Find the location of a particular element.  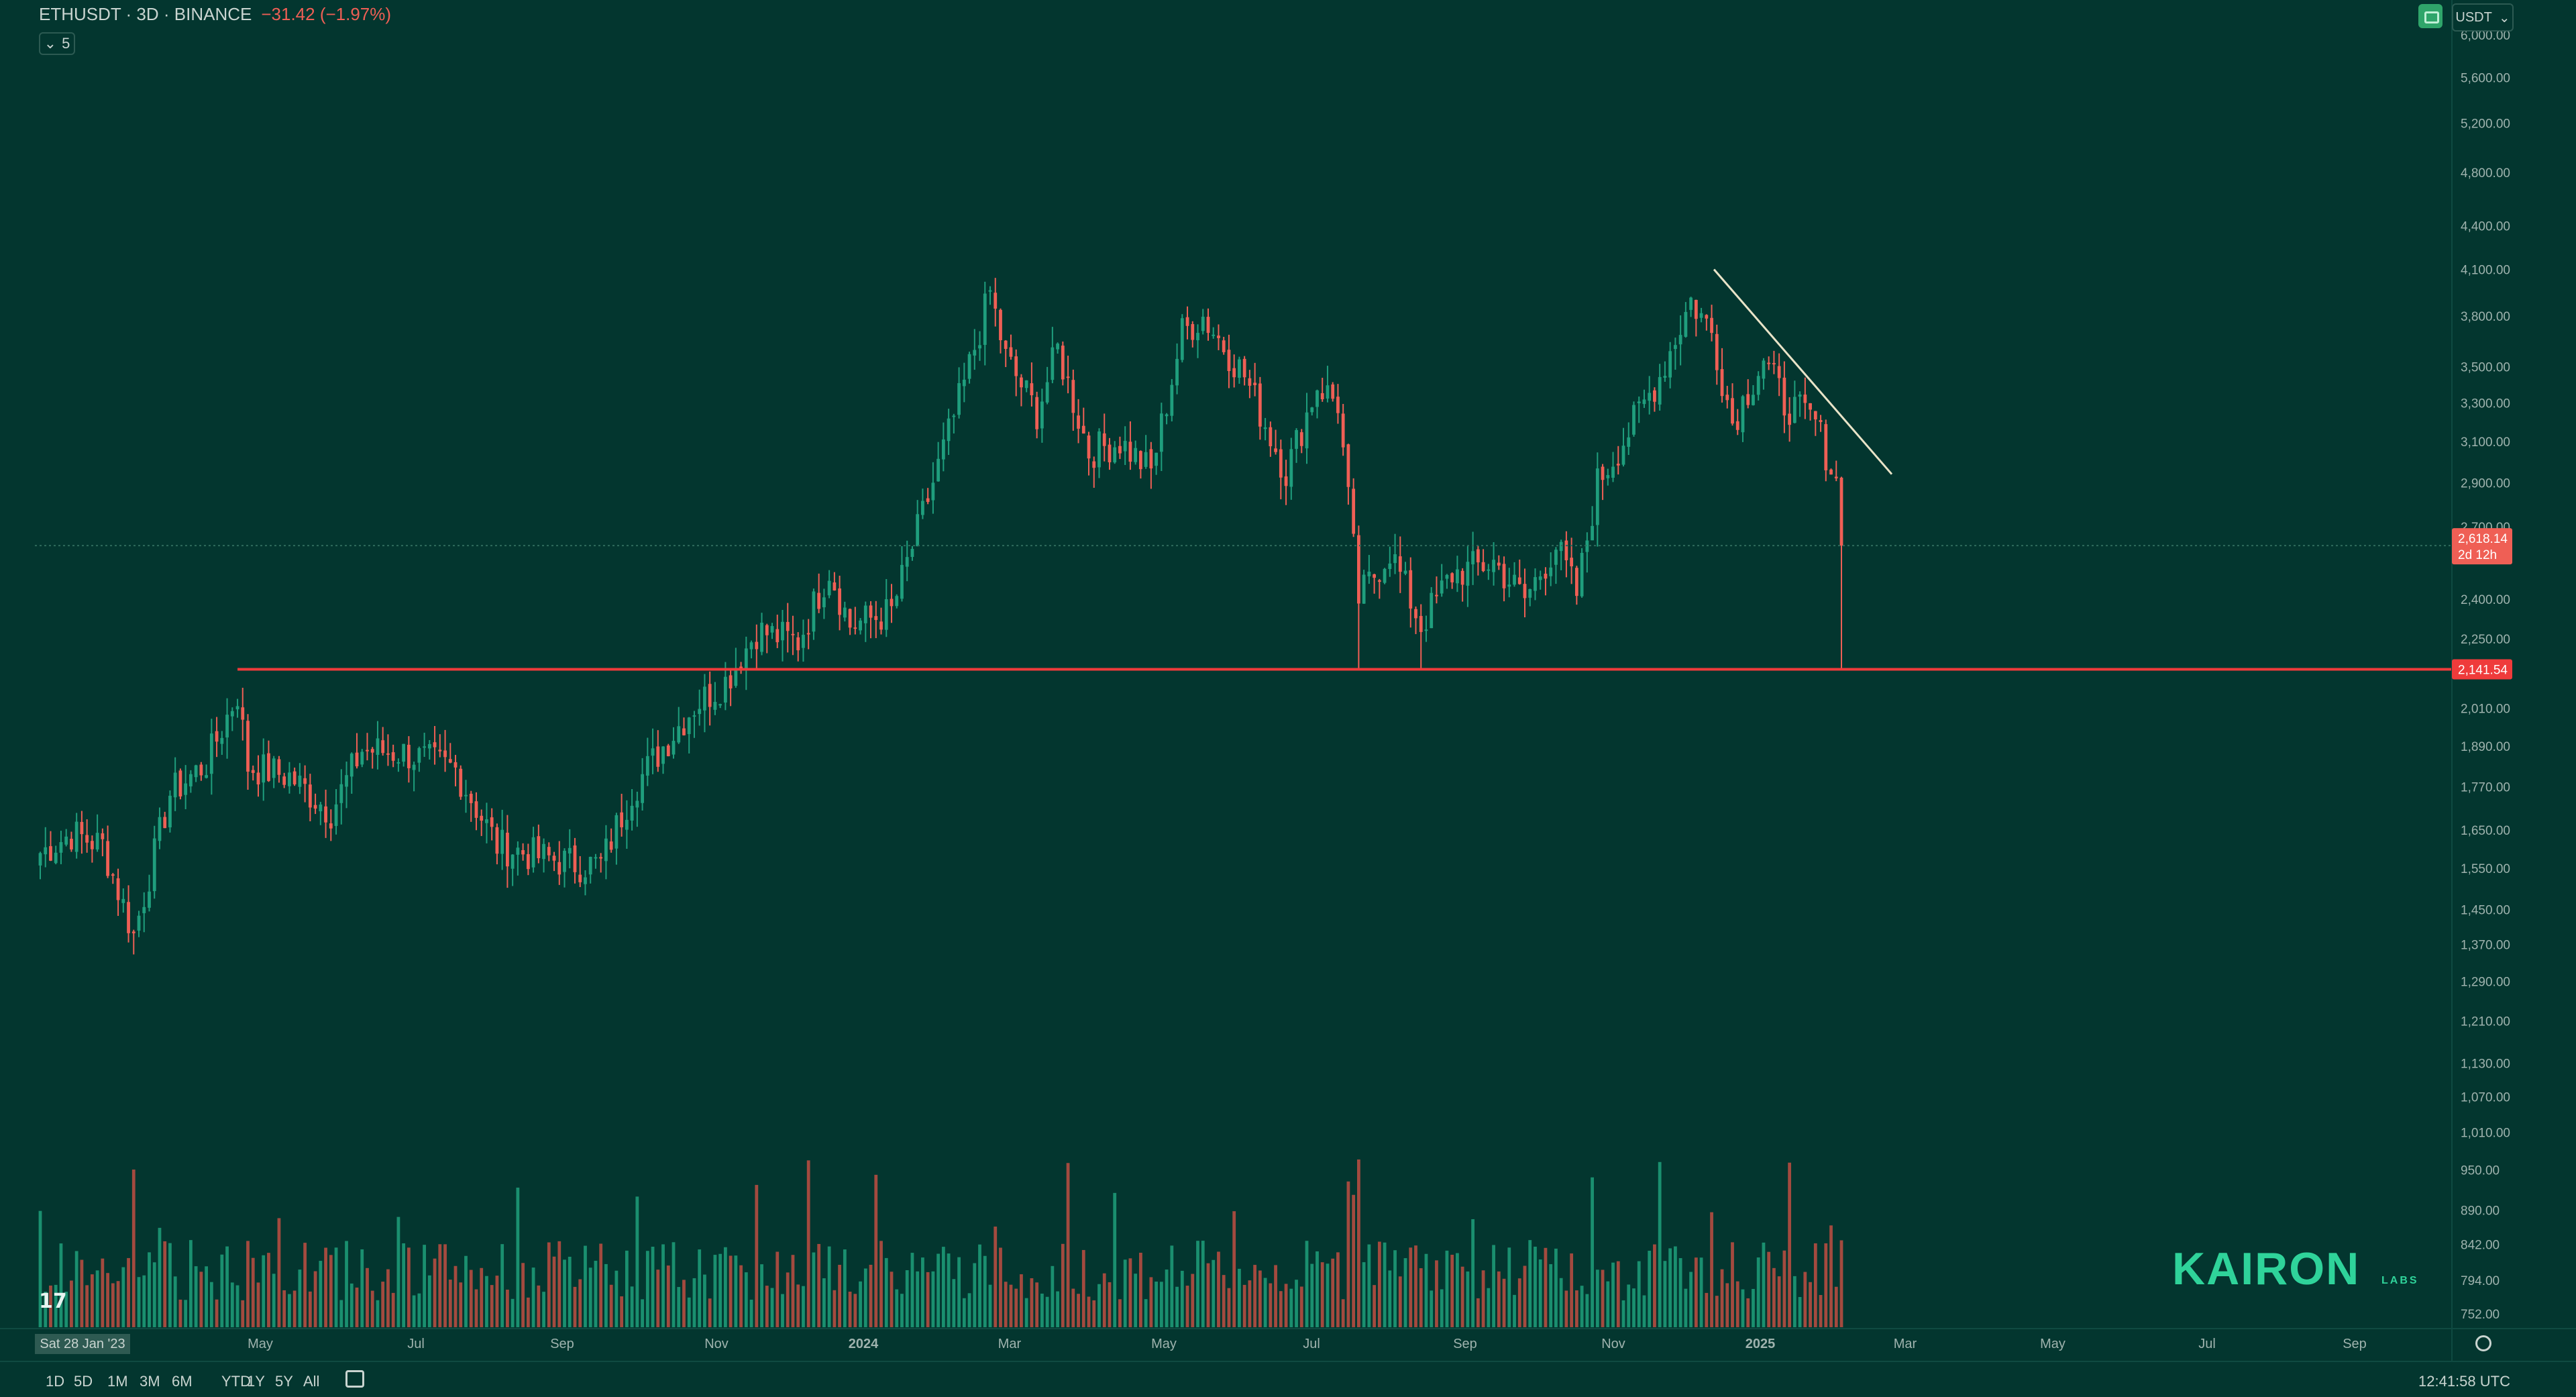

timeframe-ytd: YTD is located at coordinates (236, 1382).